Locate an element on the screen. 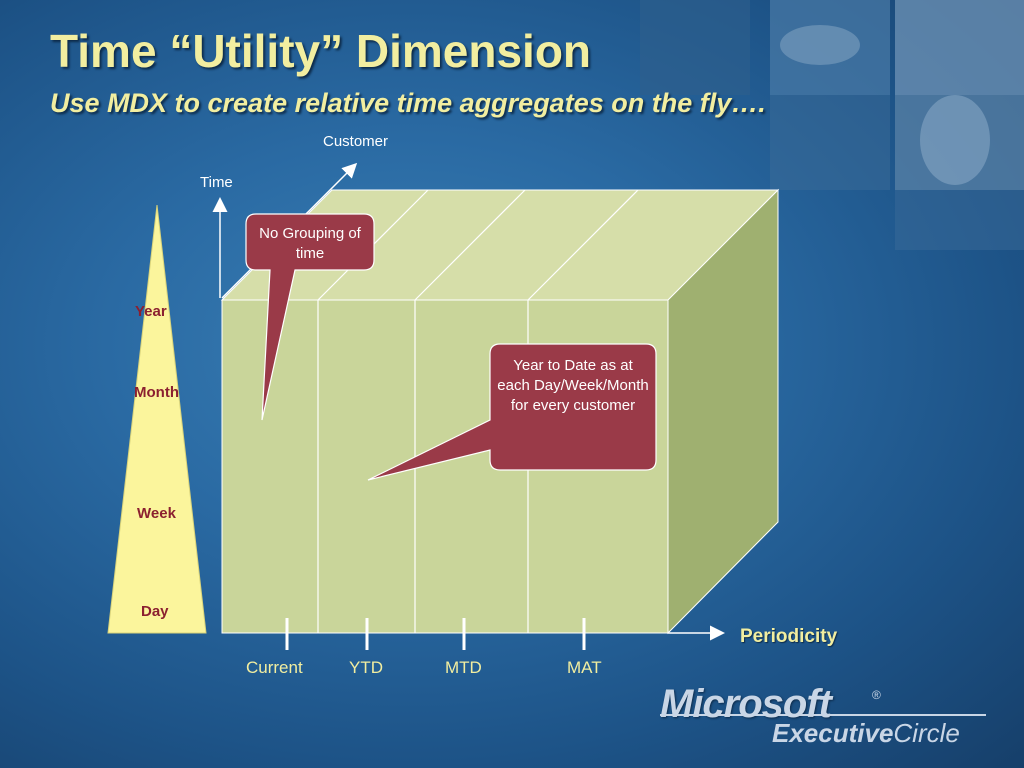 The image size is (1024, 768). time-axis-label: Time is located at coordinates (216, 182).